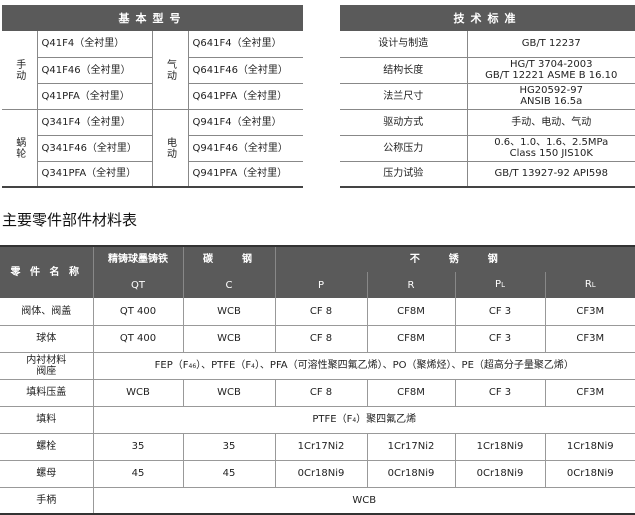 The width and height of the screenshot is (635, 515). Describe the element at coordinates (551, 142) in the screenshot. I see `standard-value-line: 0.6、1.0、1.6、2.5MPa` at that location.